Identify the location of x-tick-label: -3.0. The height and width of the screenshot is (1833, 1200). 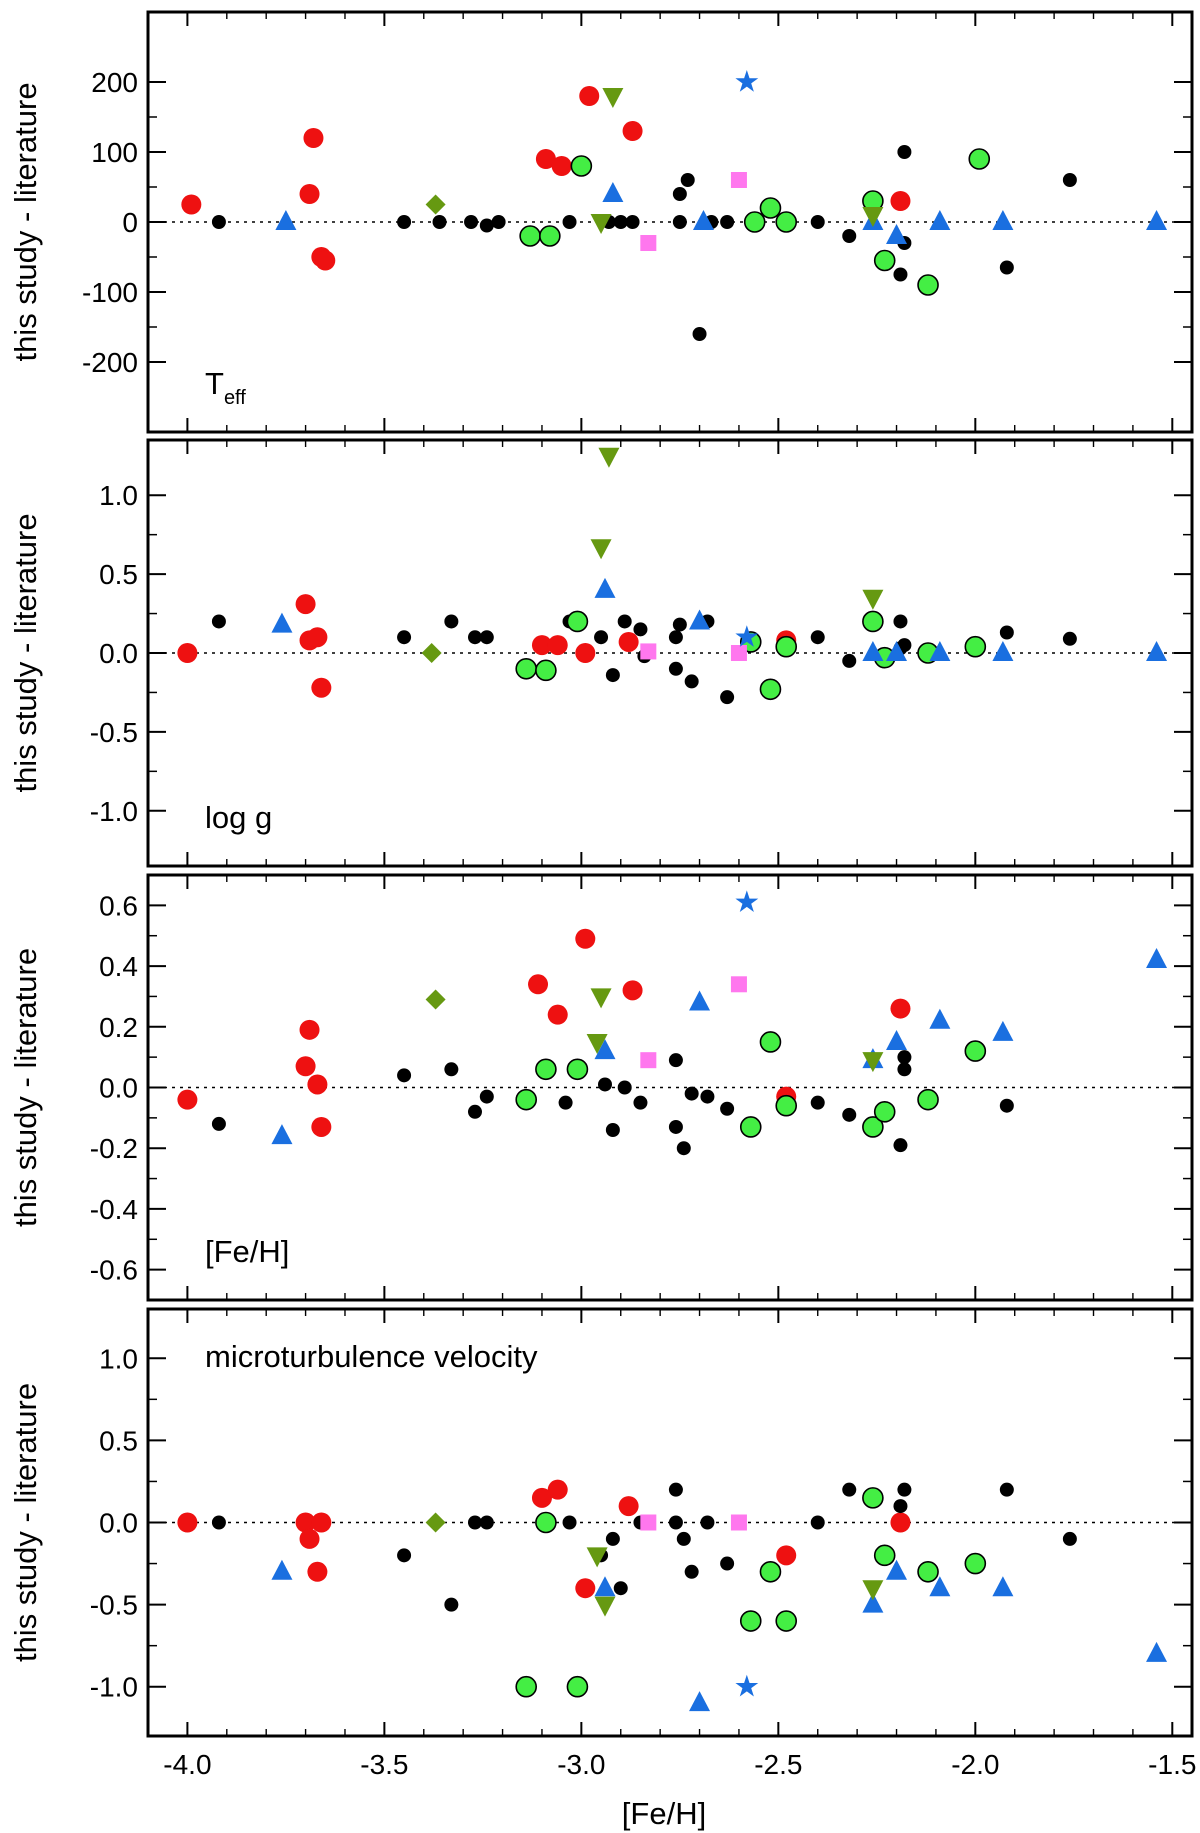
(581, 1764).